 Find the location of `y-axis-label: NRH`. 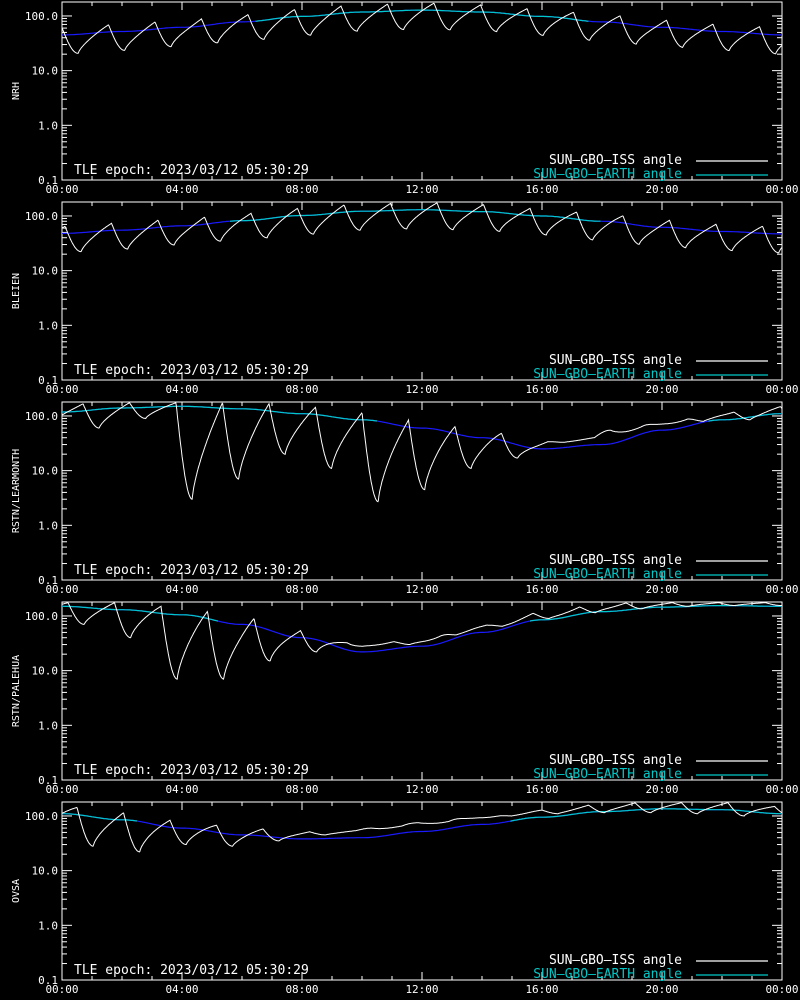

y-axis-label: NRH is located at coordinates (16, 91).